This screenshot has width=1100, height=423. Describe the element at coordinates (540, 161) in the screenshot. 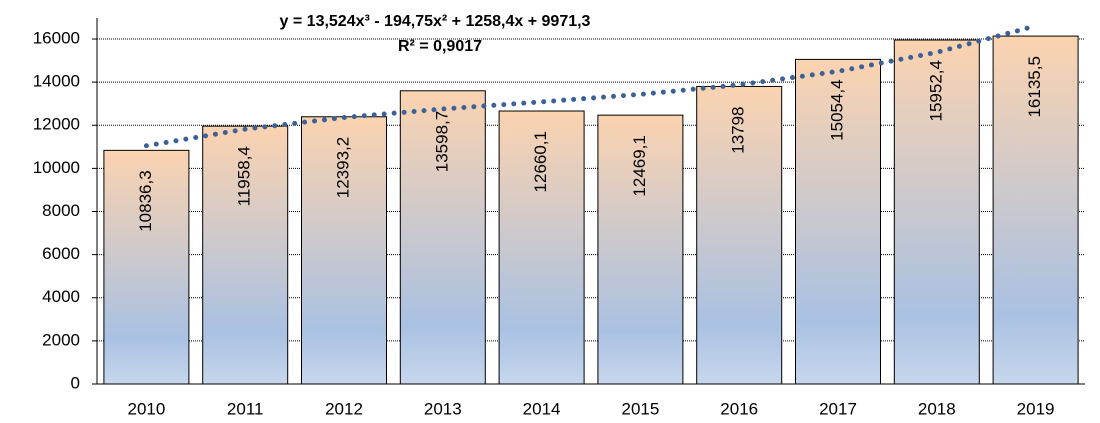

I see `value-label: 12660,1` at that location.